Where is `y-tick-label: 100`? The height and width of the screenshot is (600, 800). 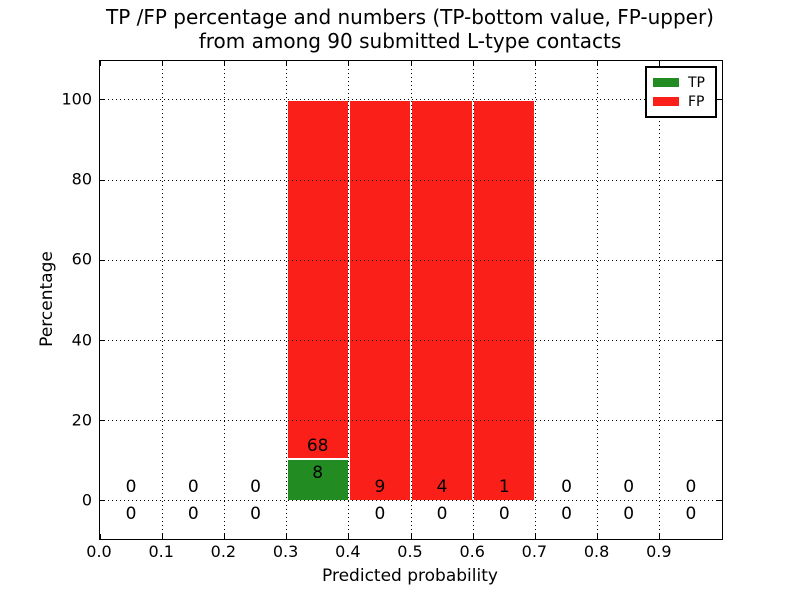 y-tick-label: 100 is located at coordinates (76, 99).